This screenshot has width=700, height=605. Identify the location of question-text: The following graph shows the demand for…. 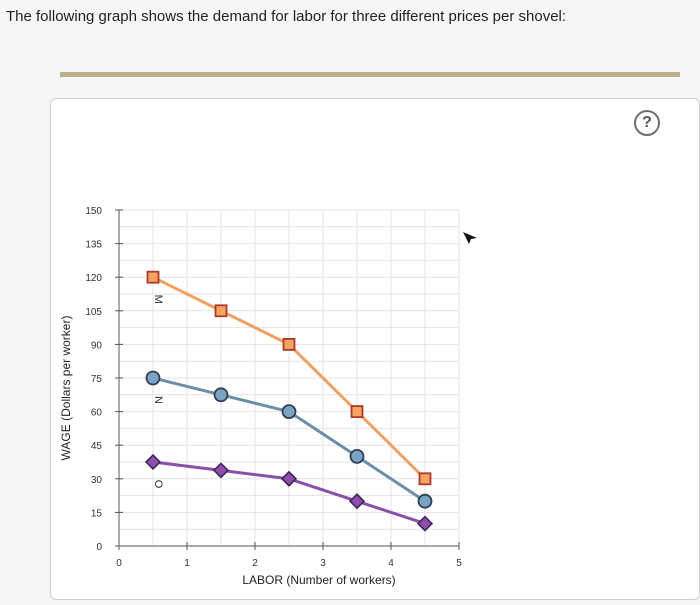
(286, 16).